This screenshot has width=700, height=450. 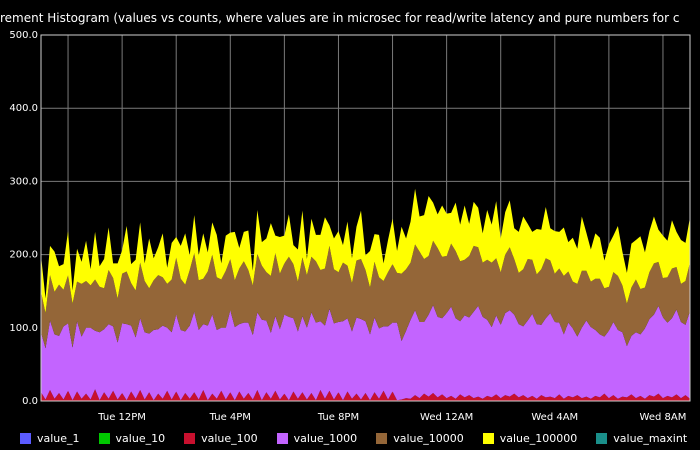 I want to click on legend-item-value-maxint: value_maxint, so click(x=641, y=438).